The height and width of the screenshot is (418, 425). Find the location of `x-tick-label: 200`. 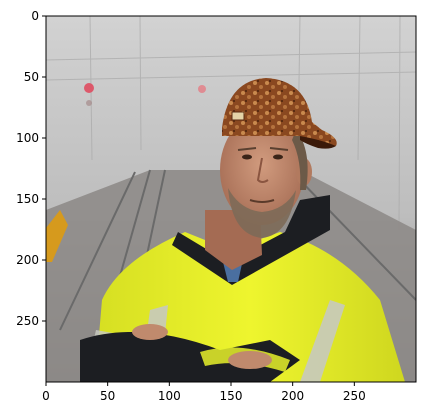

x-tick-label: 200 is located at coordinates (292, 396).